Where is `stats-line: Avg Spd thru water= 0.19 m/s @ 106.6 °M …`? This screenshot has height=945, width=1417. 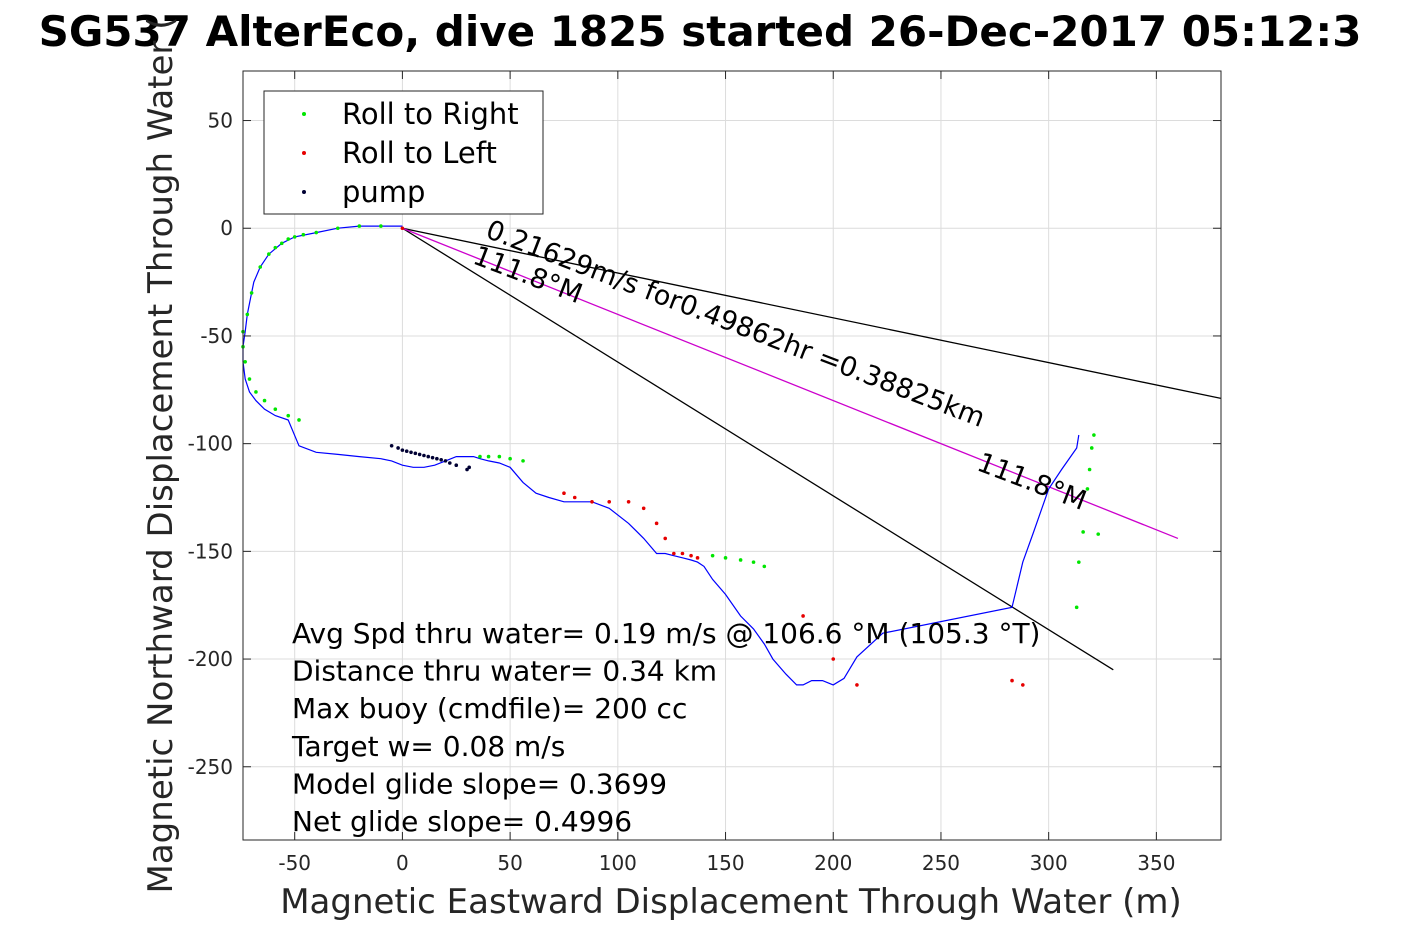
stats-line: Avg Spd thru water= 0.19 m/s @ 106.6 °M … is located at coordinates (666, 633).